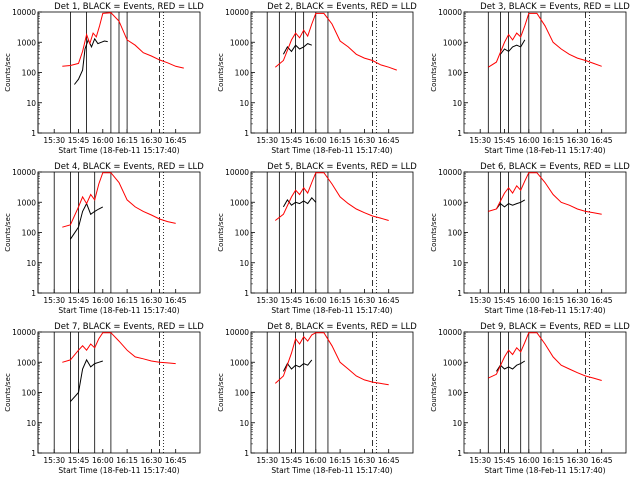  Describe the element at coordinates (129, 327) in the screenshot. I see `chart-title: Det 7, BLACK = Events, RED = LLD` at that location.